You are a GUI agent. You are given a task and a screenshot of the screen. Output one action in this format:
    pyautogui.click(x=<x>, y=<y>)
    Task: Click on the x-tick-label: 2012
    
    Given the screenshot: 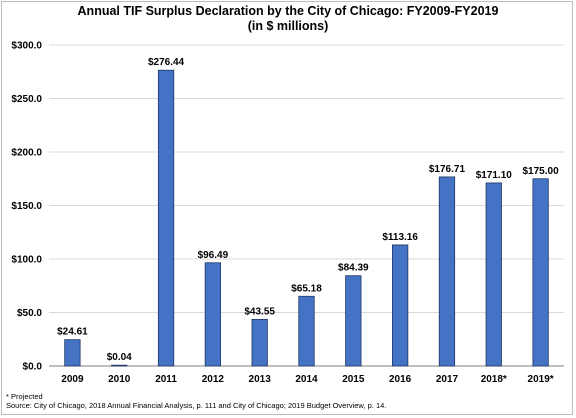 What is the action you would take?
    pyautogui.click(x=213, y=379)
    